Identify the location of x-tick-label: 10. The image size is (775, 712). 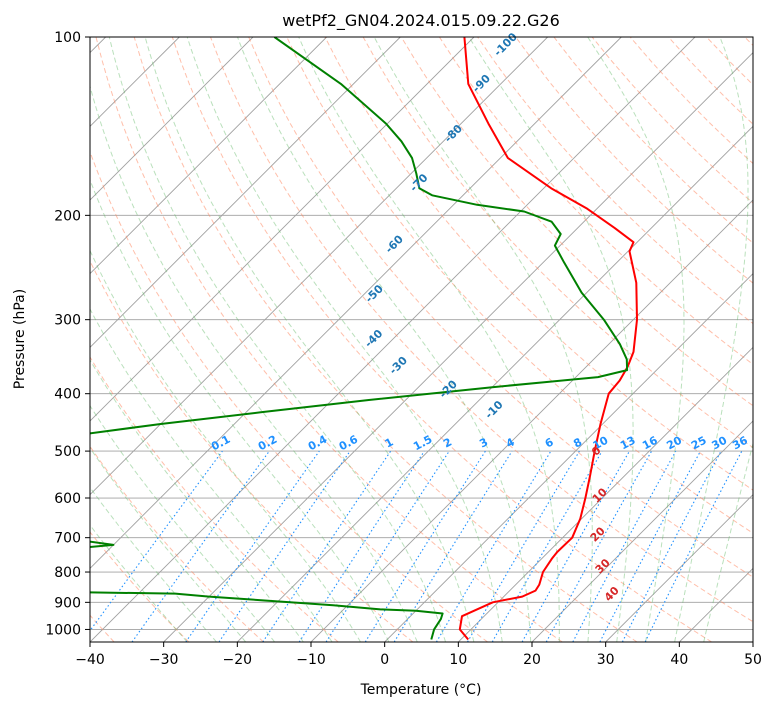
(458, 660).